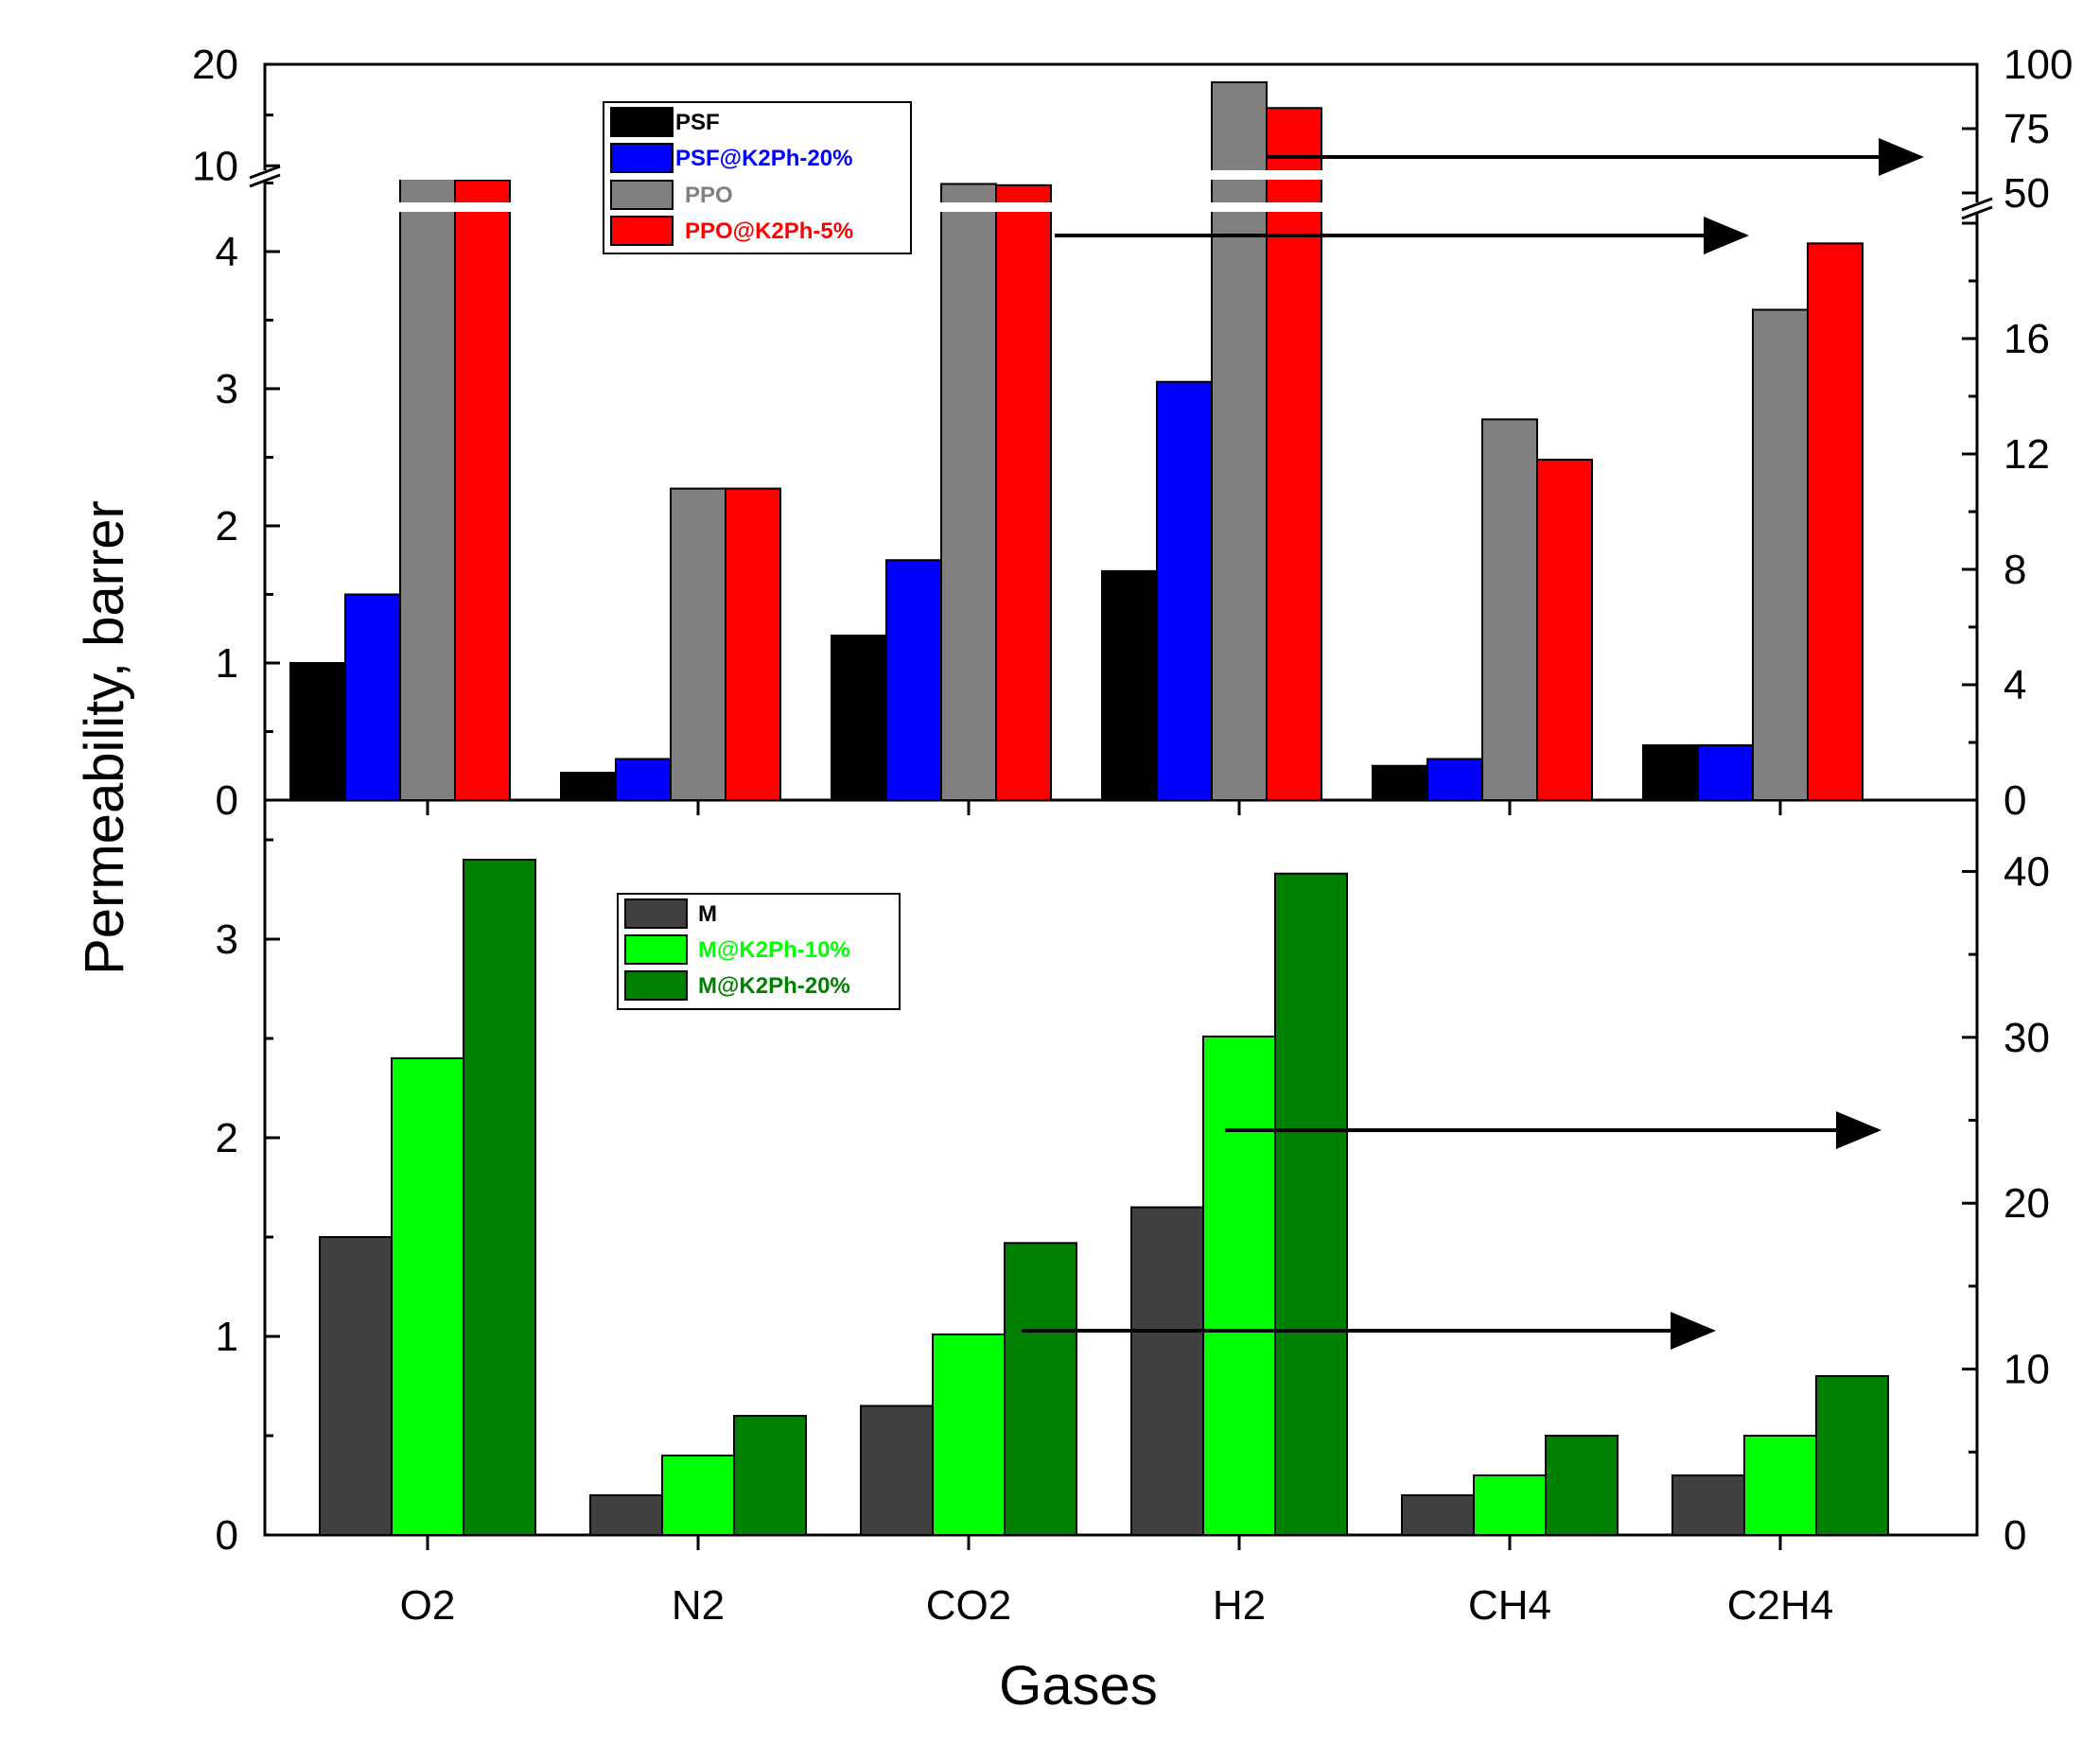  I want to click on bottom-right-tick-label: 10, so click(2027, 1370).